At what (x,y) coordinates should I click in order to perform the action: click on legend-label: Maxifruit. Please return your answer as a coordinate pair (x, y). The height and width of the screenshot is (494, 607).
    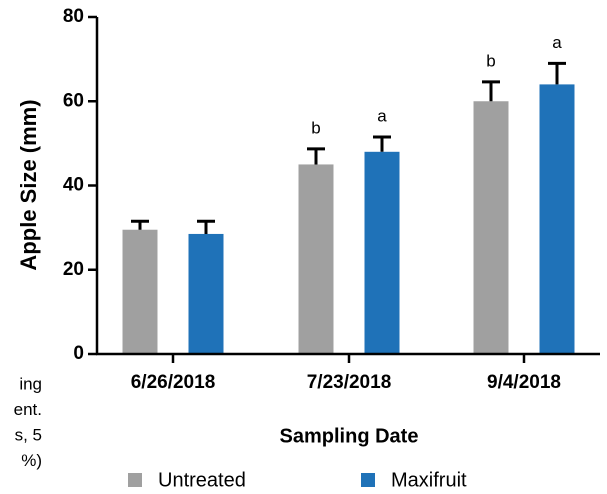
    Looking at the image, I should click on (429, 480).